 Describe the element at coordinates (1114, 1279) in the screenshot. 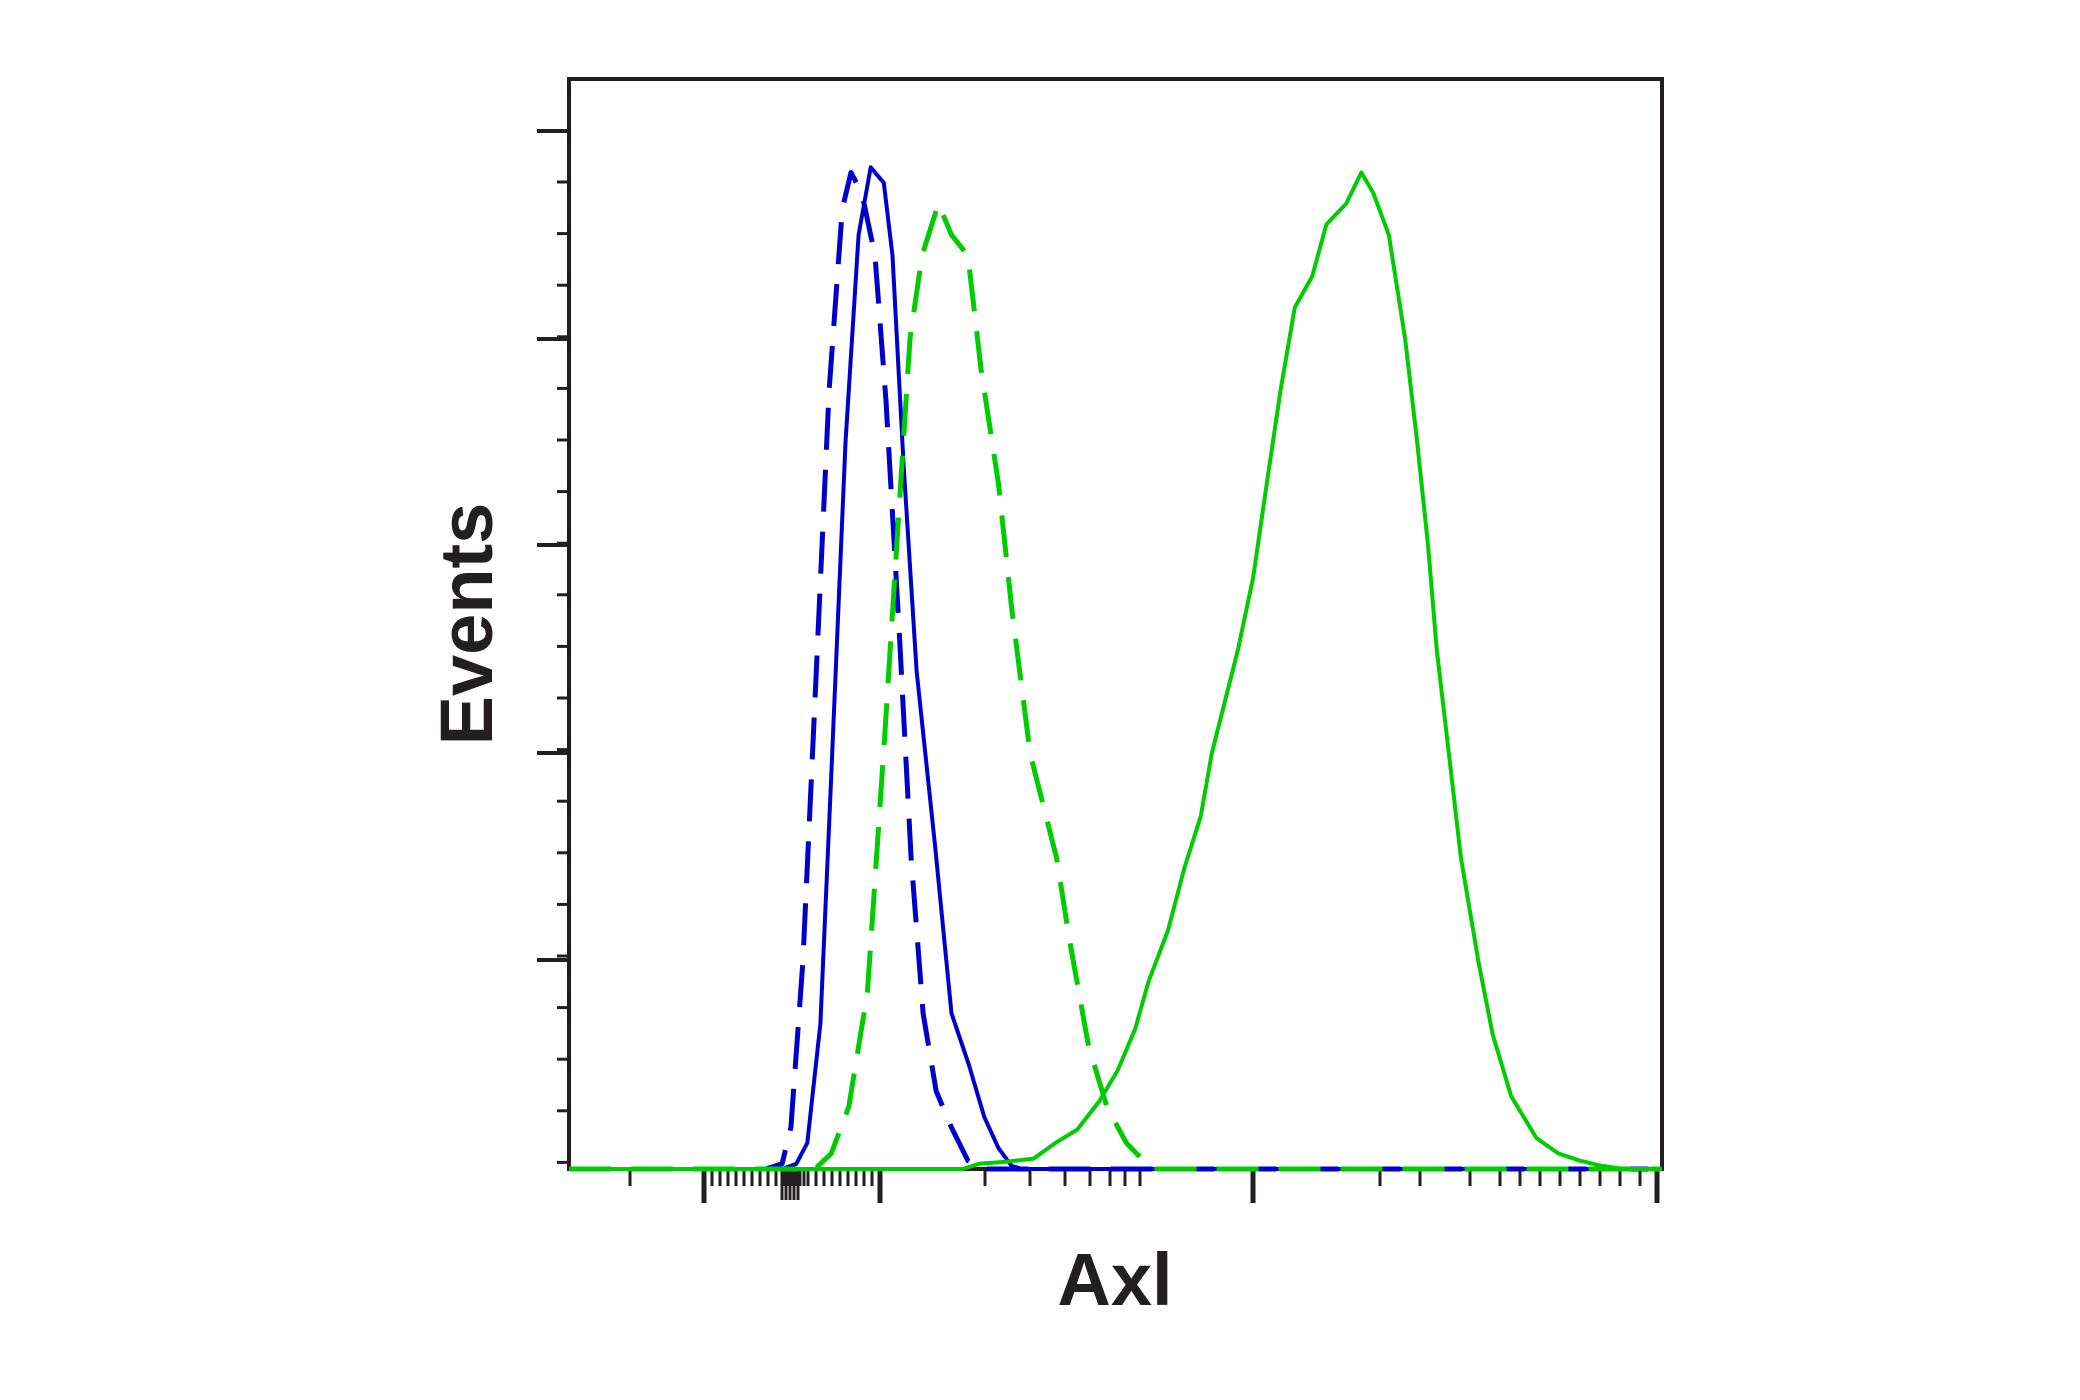

I see `x-axis-label: Axl` at that location.